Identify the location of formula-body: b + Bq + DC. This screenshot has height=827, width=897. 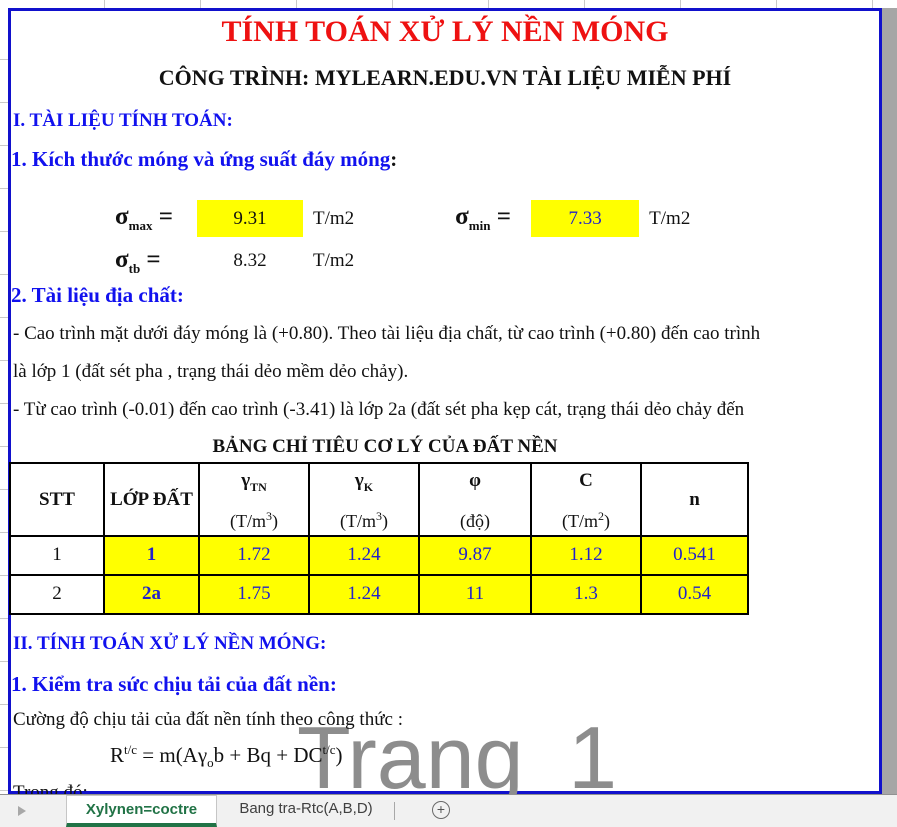
(268, 755).